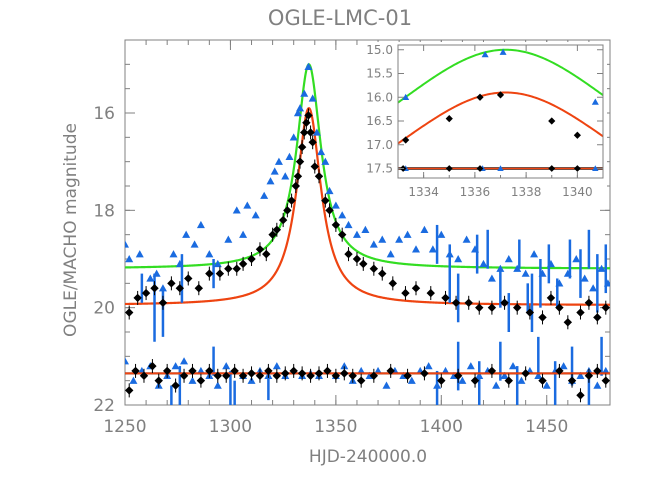 Image resolution: width=647 pixels, height=485 pixels. I want to click on x-tick-label: 1250, so click(124, 427).